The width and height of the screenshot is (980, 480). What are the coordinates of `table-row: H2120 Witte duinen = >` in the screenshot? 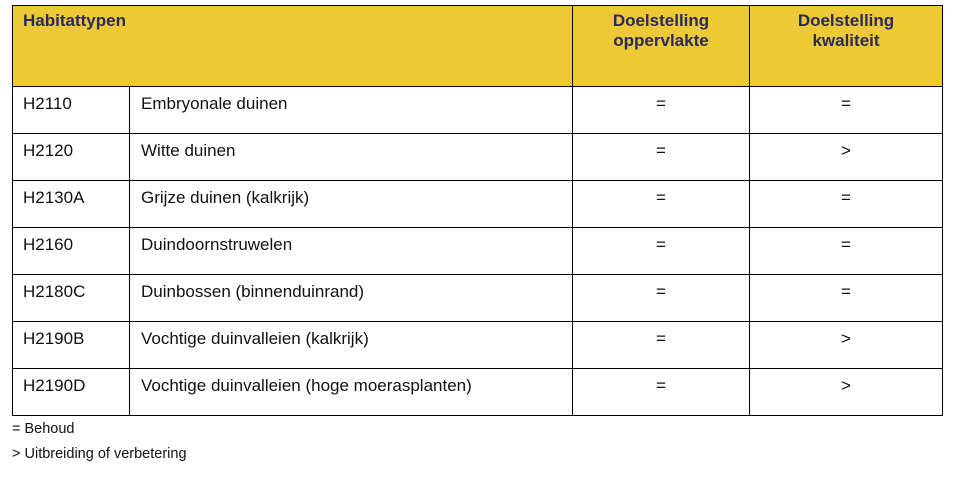 It's located at (477, 157).